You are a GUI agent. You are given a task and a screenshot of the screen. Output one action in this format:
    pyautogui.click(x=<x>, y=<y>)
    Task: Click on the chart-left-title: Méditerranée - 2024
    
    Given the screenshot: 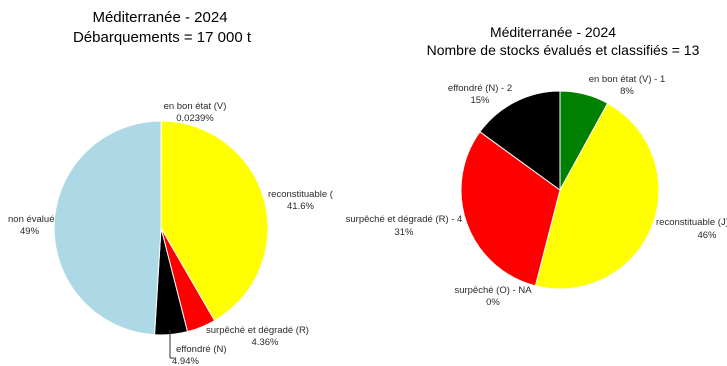 What is the action you would take?
    pyautogui.click(x=159, y=17)
    